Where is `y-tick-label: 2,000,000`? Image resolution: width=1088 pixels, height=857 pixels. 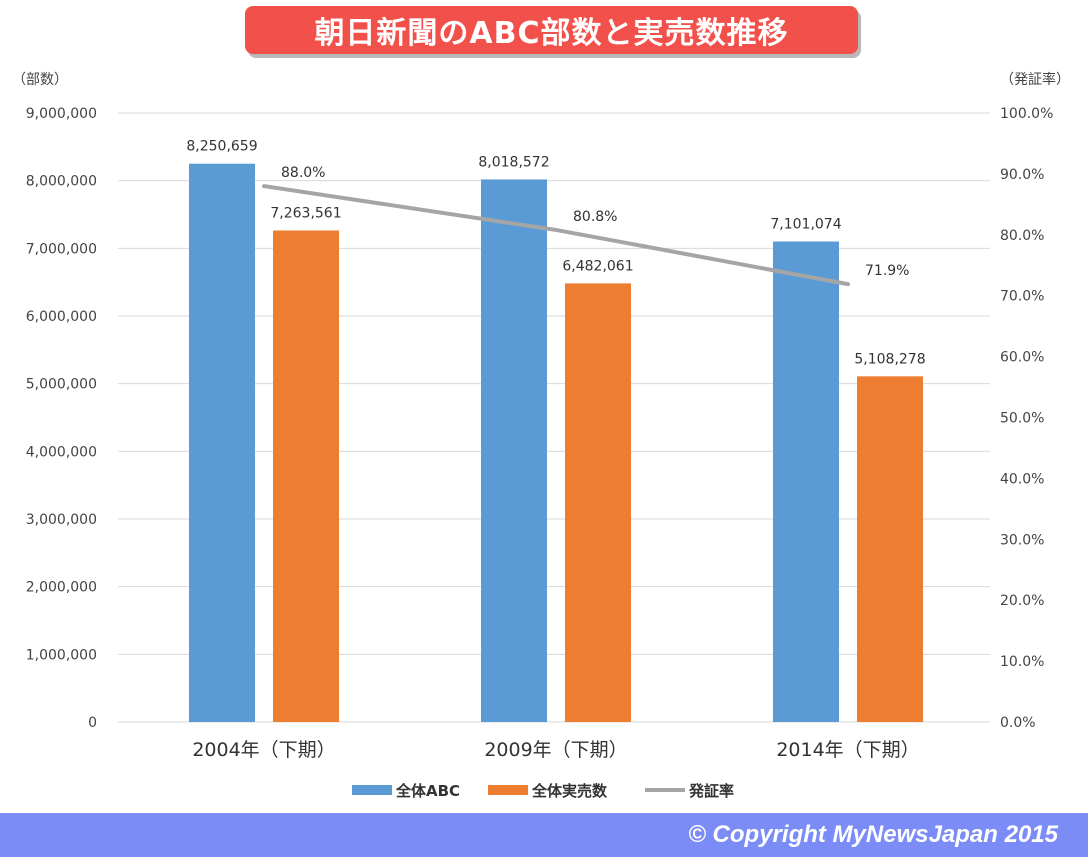 y-tick-label: 2,000,000 is located at coordinates (61, 588).